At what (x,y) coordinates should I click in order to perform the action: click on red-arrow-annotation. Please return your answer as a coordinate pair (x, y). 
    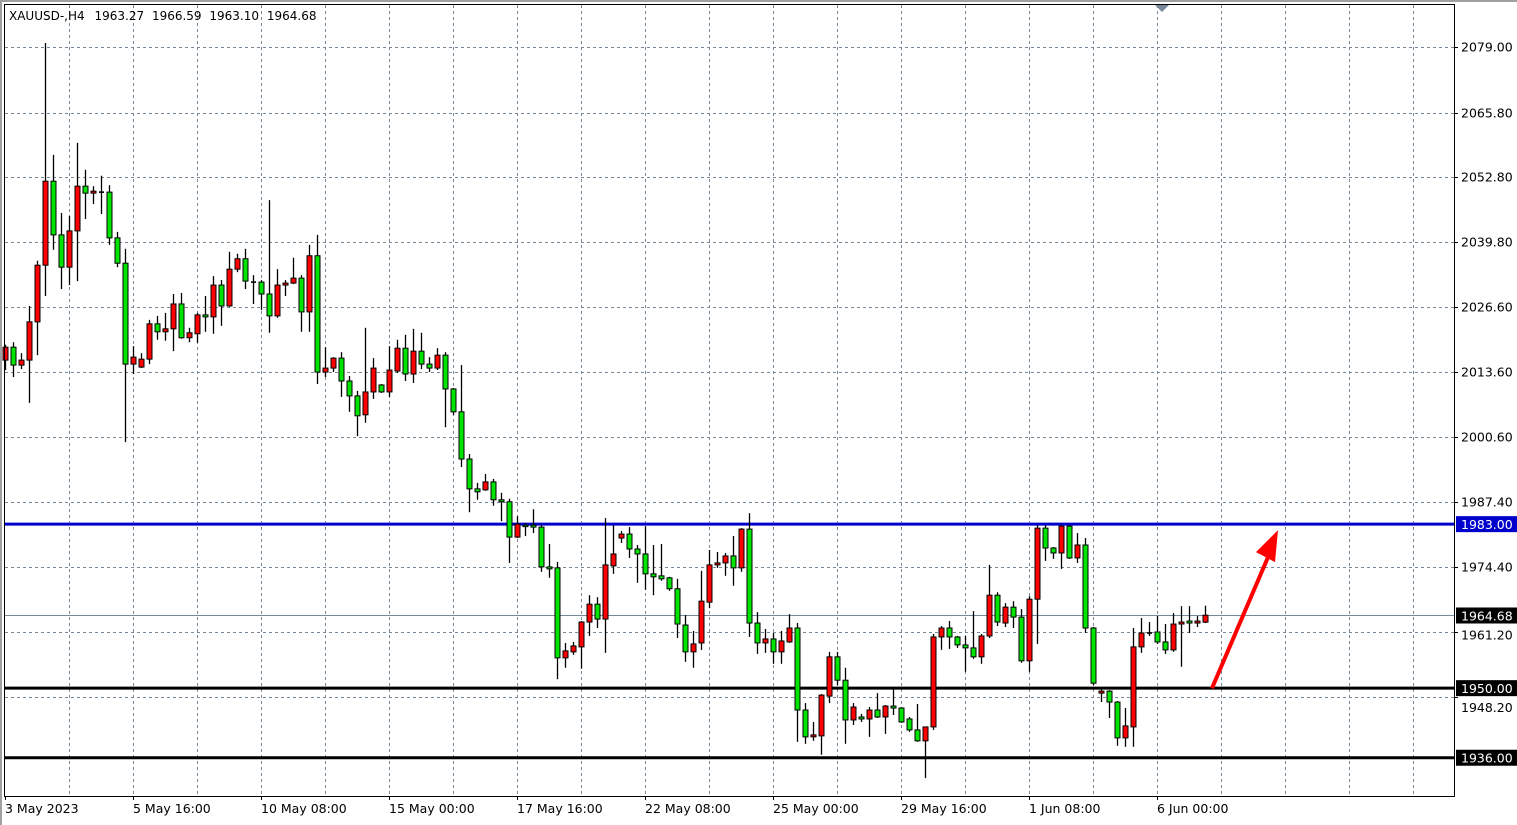
    Looking at the image, I should click on (1244, 609).